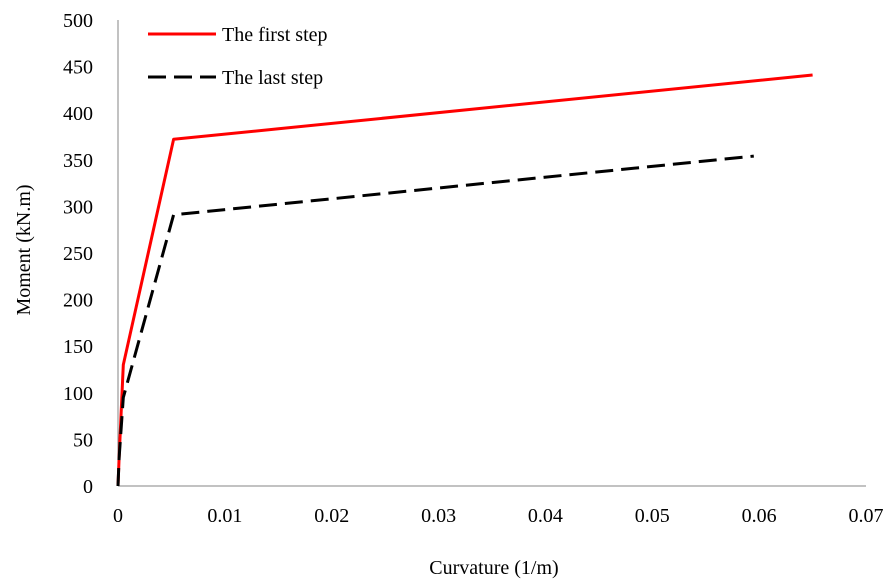 Image resolution: width=896 pixels, height=586 pixels. What do you see at coordinates (78, 394) in the screenshot?
I see `y-tick-label: 100` at bounding box center [78, 394].